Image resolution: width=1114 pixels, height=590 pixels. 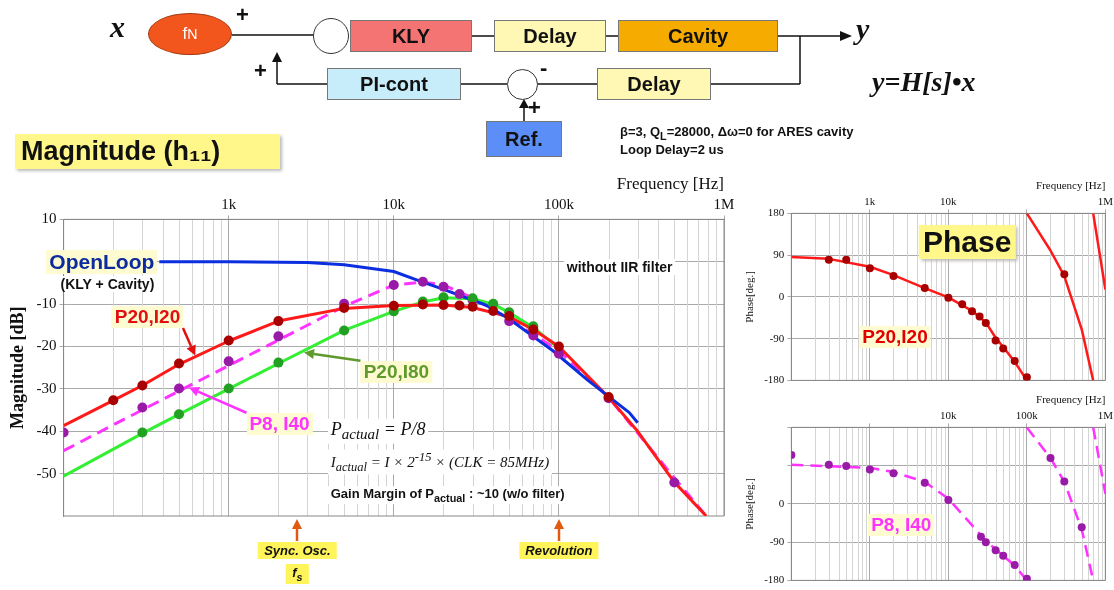 What do you see at coordinates (440, 462) in the screenshot?
I see `annotation: I$_{actual}$ = I × 2$^{-15}$ × (CLK = 85MHz)` at bounding box center [440, 462].